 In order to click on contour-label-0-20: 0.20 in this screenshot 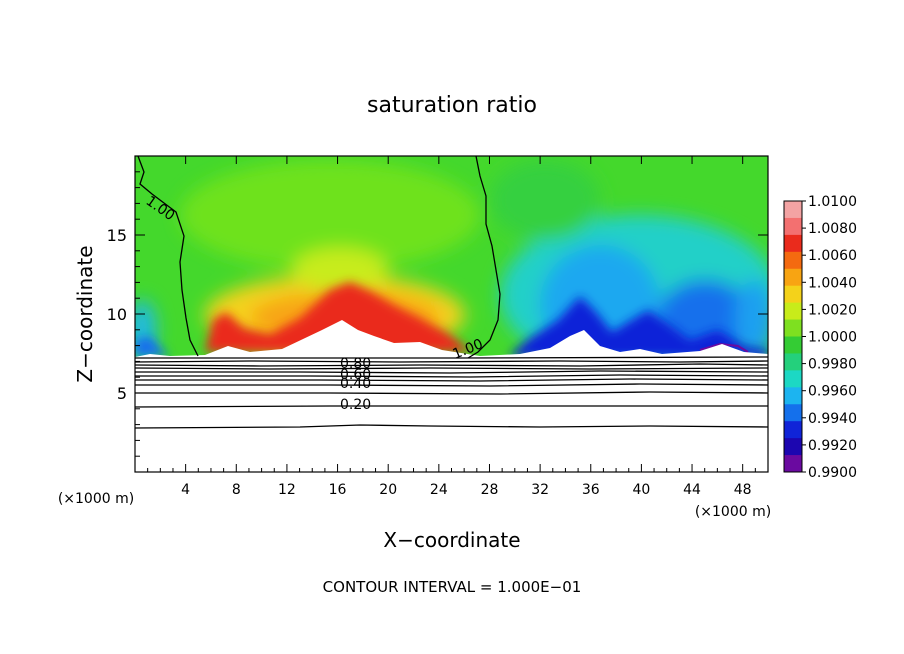, I will do `click(355, 405)`.